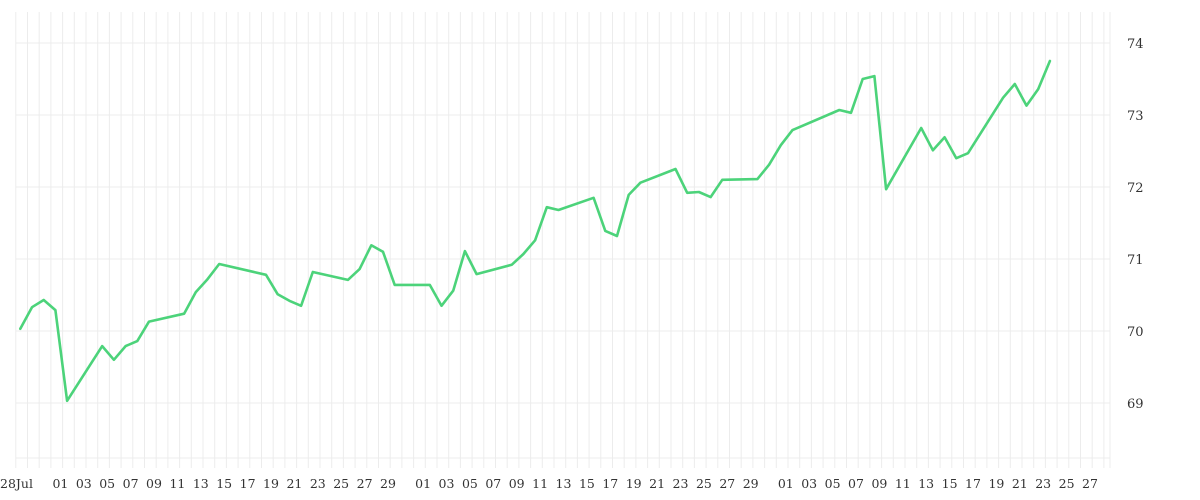  I want to click on y-axis: 69 70 71 72 73 74, so click(1135, 224).